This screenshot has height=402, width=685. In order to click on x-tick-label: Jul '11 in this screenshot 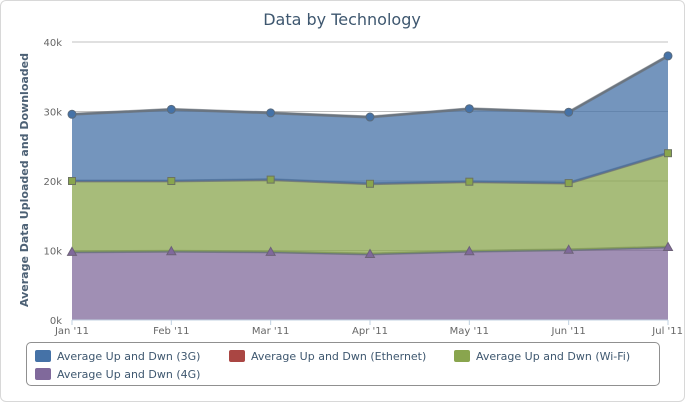, I will do `click(667, 331)`.